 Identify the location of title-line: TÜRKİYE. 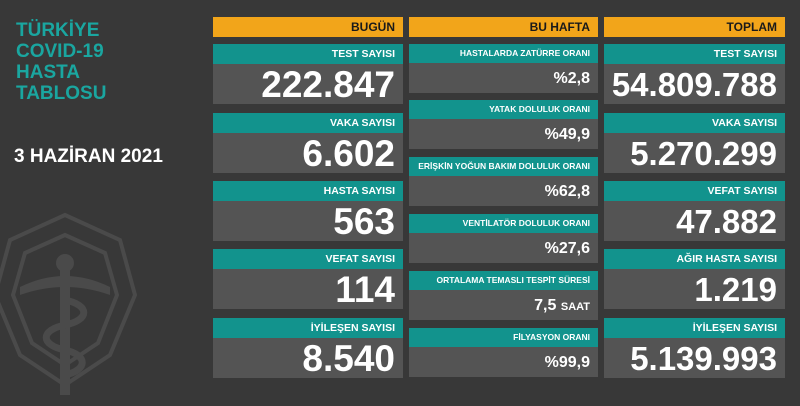
(58, 30).